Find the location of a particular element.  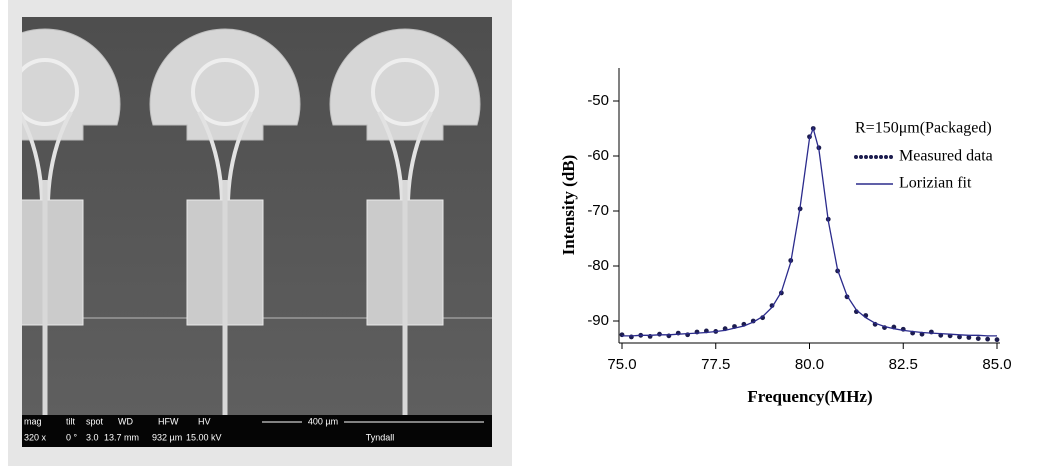

x-tick-label: 77.5 is located at coordinates (715, 364).